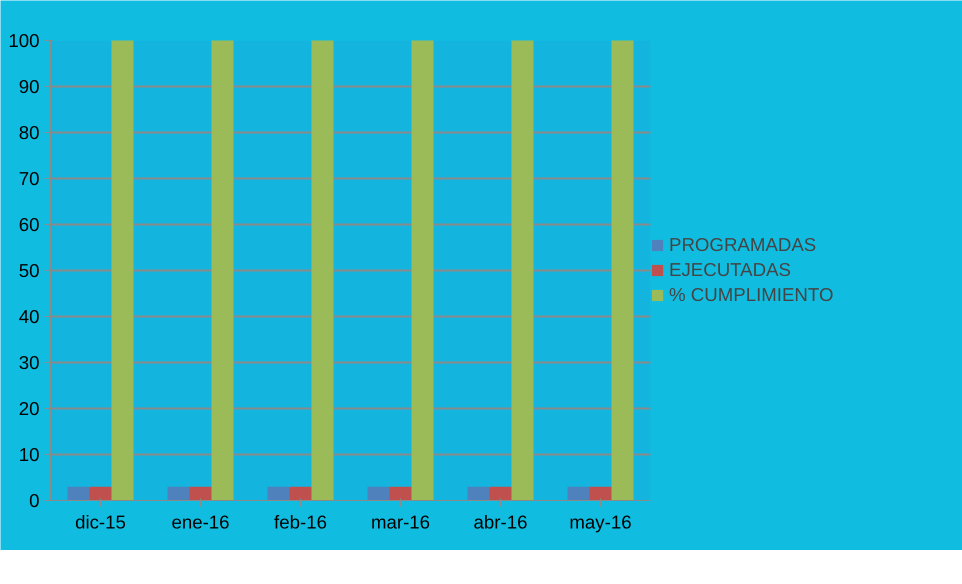  Describe the element at coordinates (29, 224) in the screenshot. I see `y-tick-label: 60` at that location.